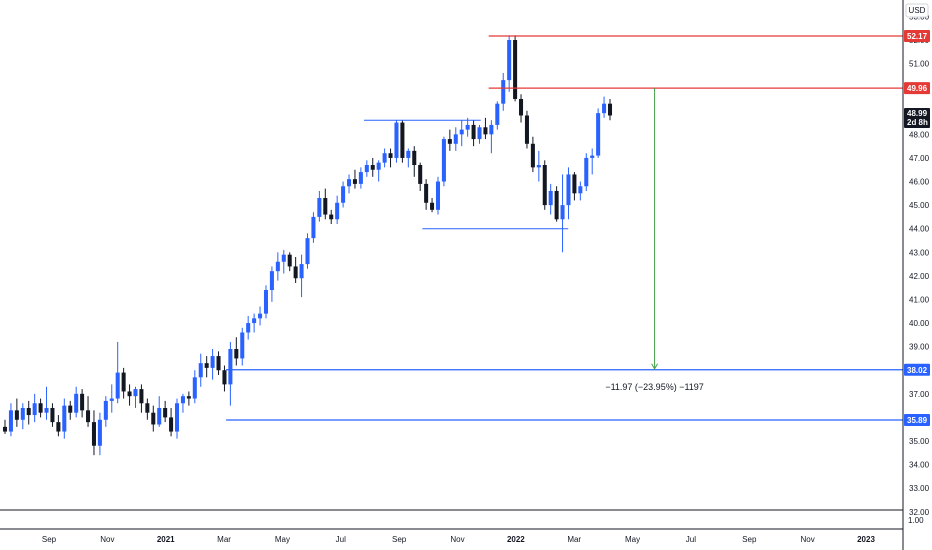 Image resolution: width=932 pixels, height=550 pixels. What do you see at coordinates (654, 240) in the screenshot?
I see `price-range-measure: −11.97 (−23.95%) −1197` at bounding box center [654, 240].